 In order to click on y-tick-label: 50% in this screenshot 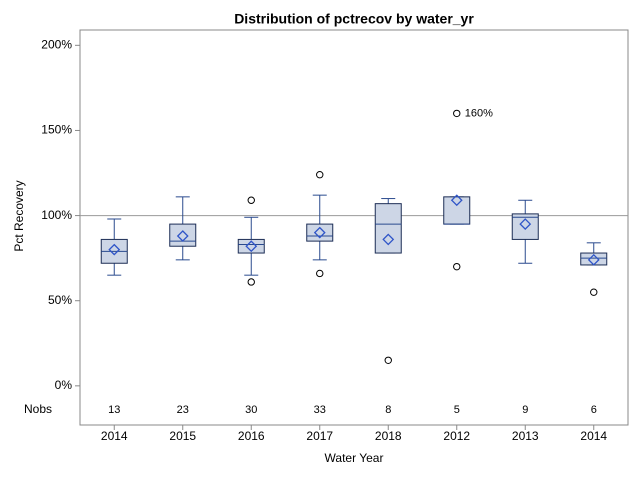, I will do `click(60, 300)`.